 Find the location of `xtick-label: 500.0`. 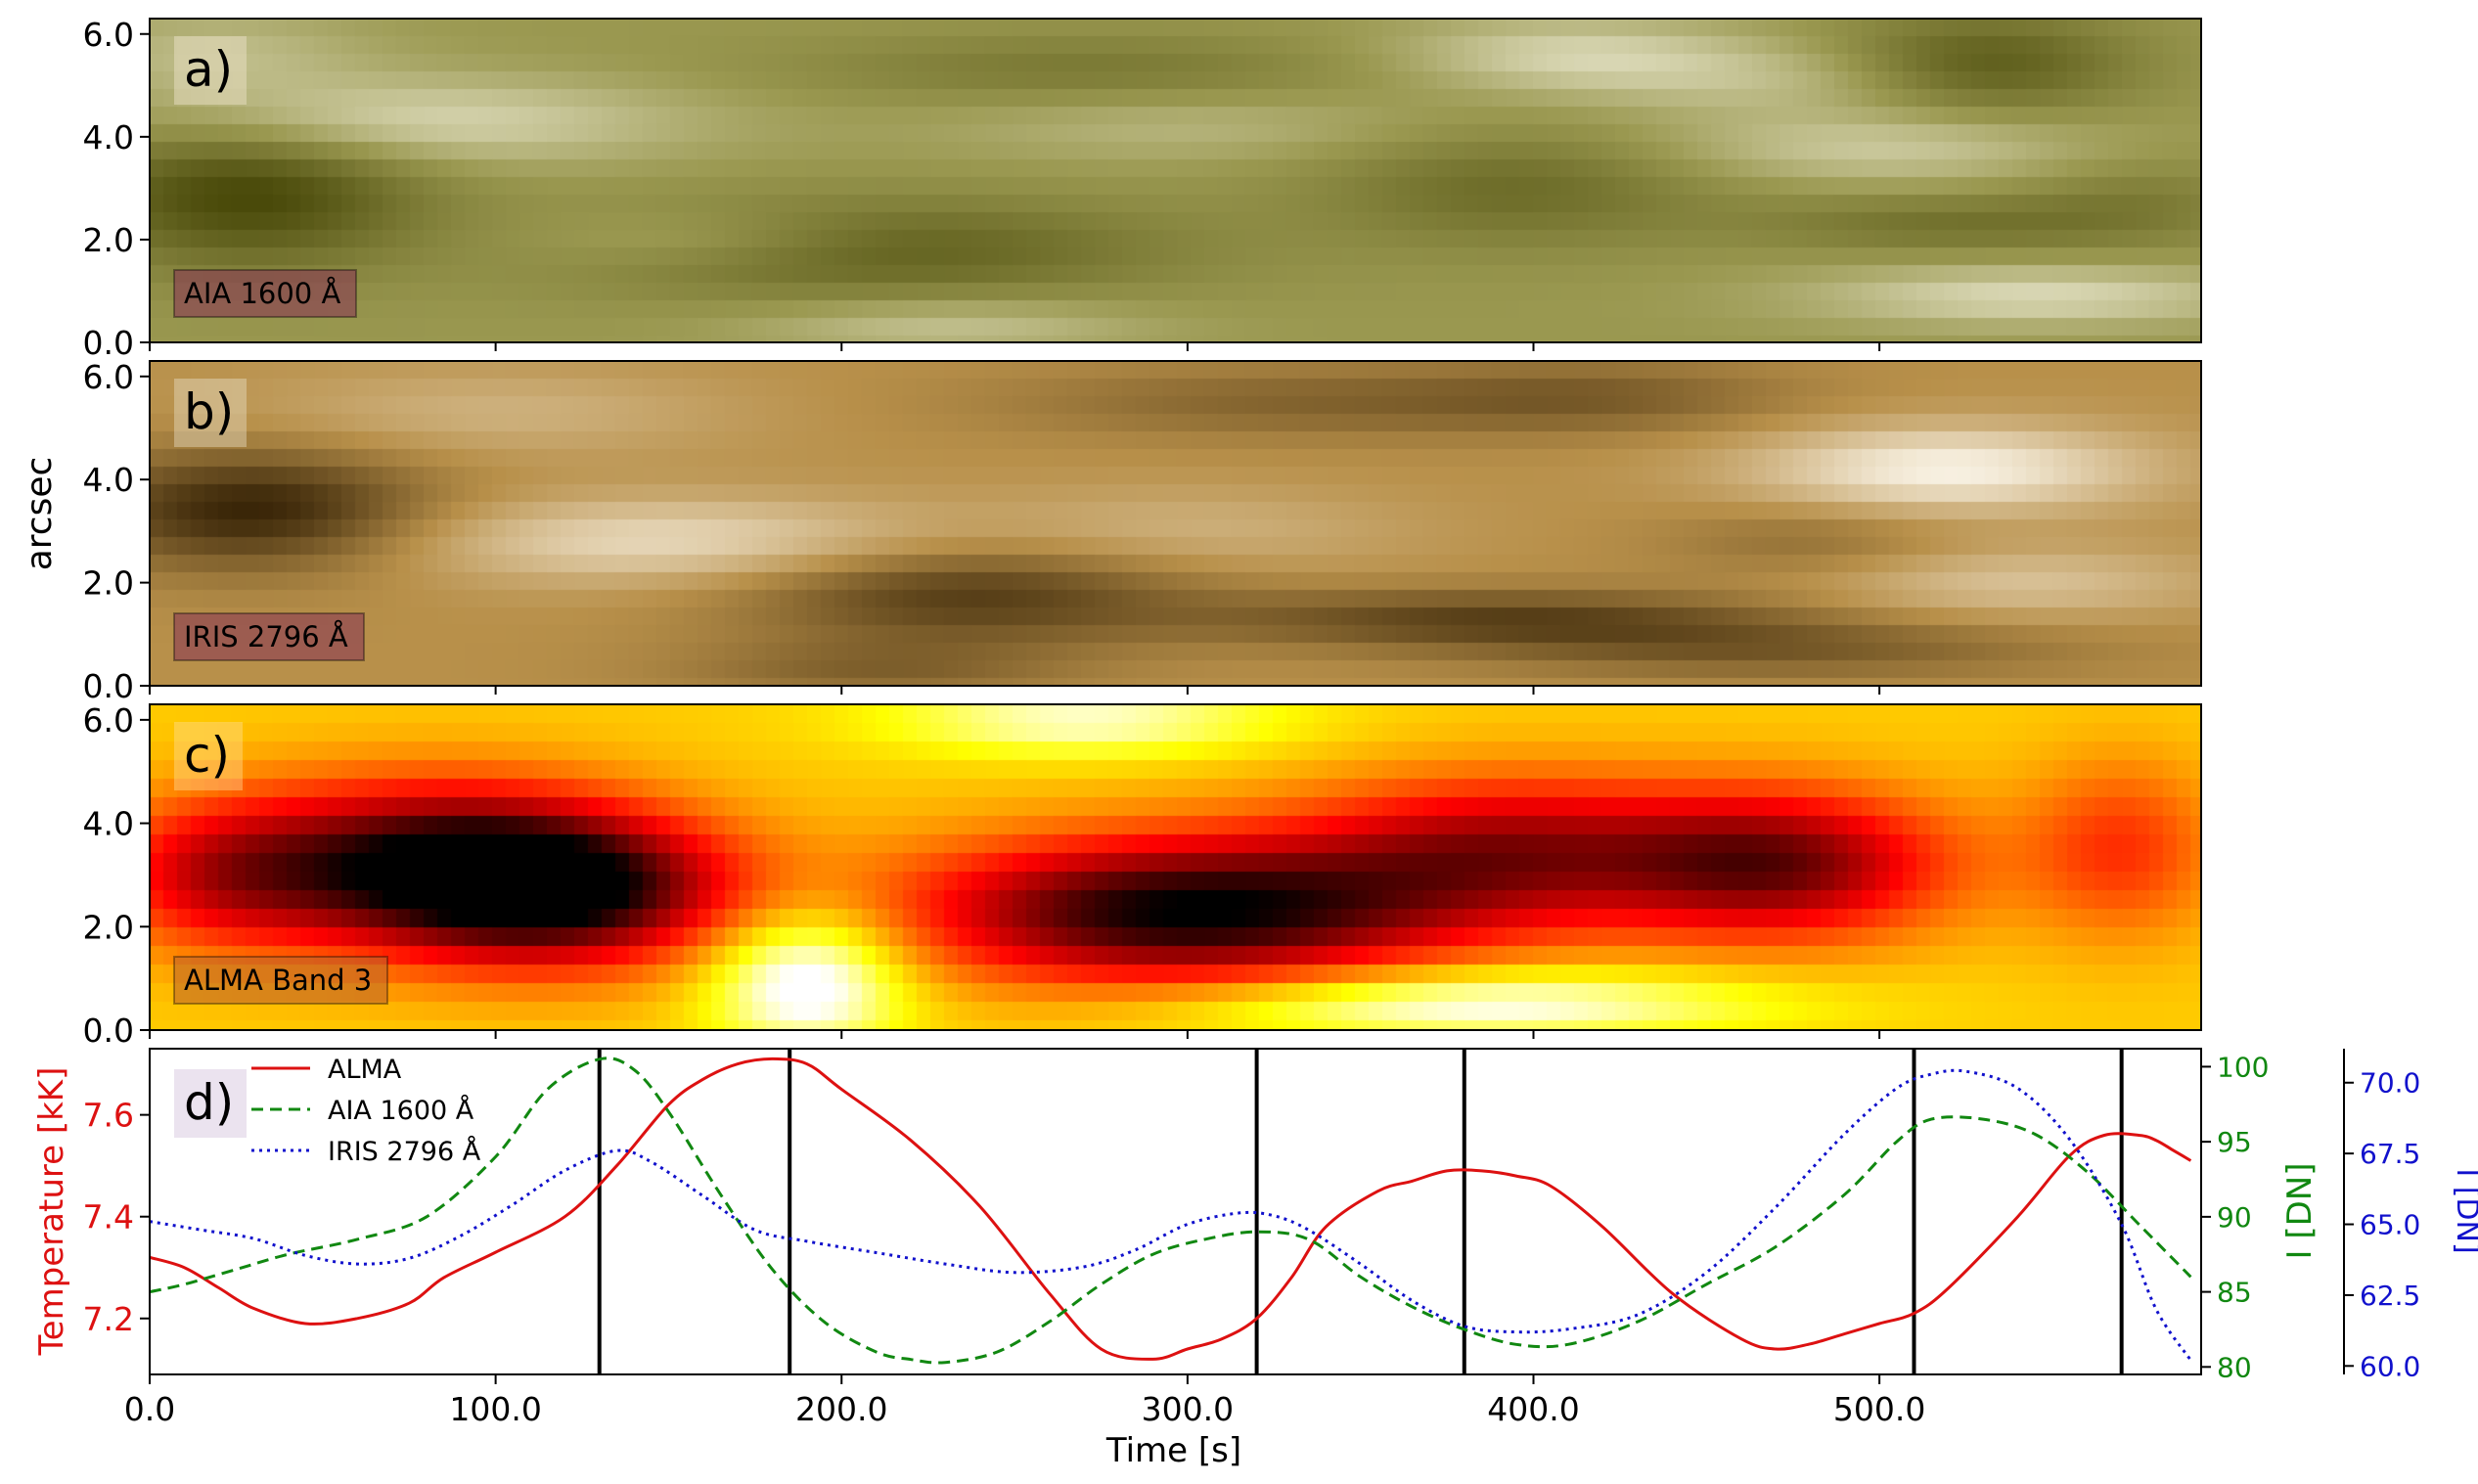

xtick-label: 500.0 is located at coordinates (1879, 1409).